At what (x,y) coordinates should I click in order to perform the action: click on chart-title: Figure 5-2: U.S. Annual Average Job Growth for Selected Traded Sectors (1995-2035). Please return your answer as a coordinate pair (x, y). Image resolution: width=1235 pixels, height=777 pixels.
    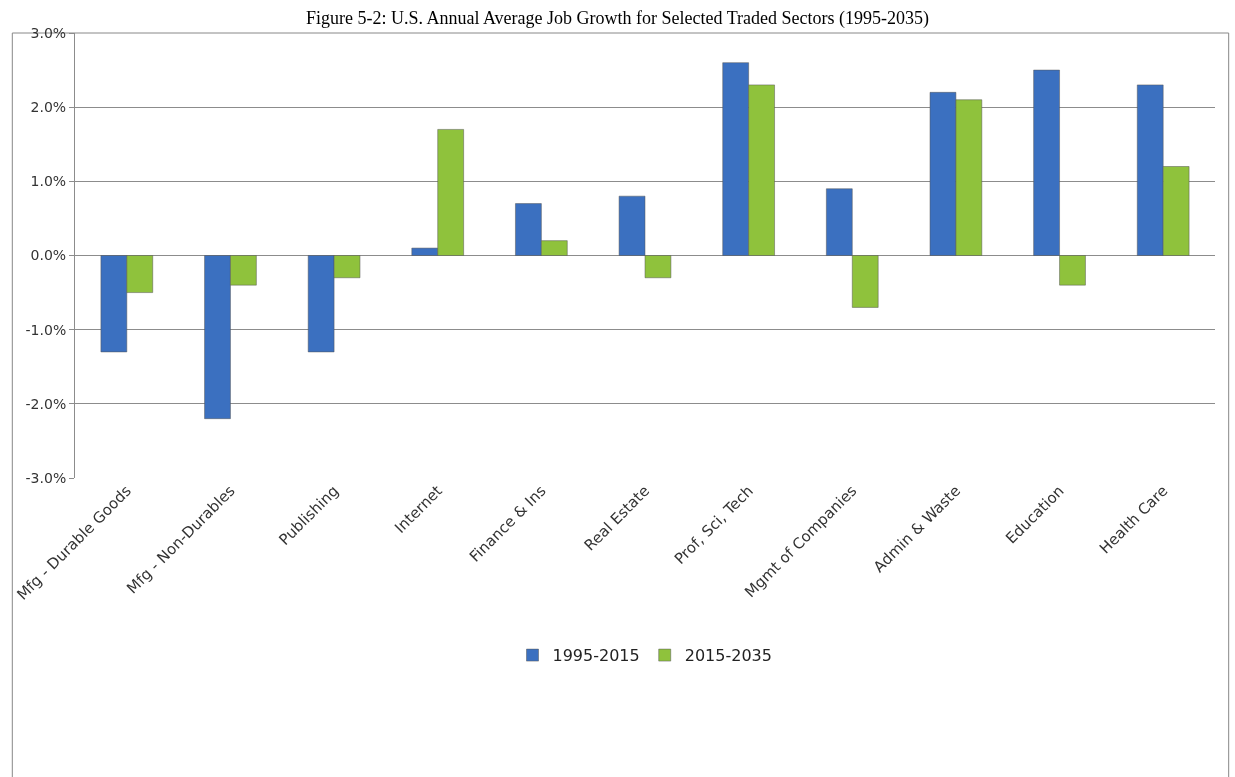
    Looking at the image, I should click on (617, 19).